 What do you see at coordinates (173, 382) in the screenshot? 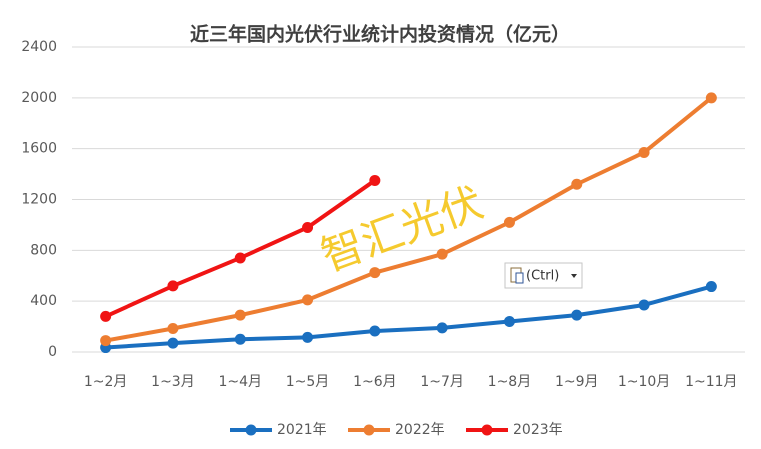
I see `x-tick-label: 1~3月` at bounding box center [173, 382].